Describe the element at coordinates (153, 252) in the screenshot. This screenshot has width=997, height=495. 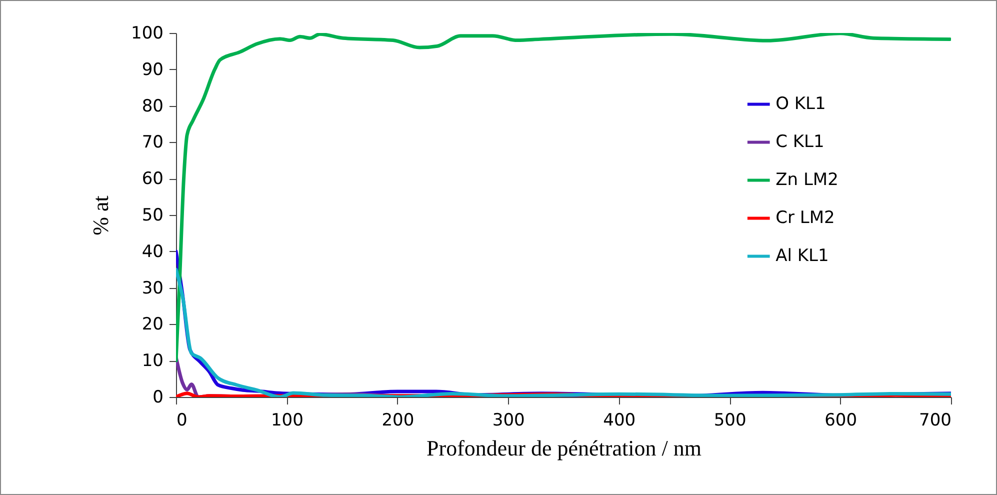
I see `y-tick-label: 40` at that location.